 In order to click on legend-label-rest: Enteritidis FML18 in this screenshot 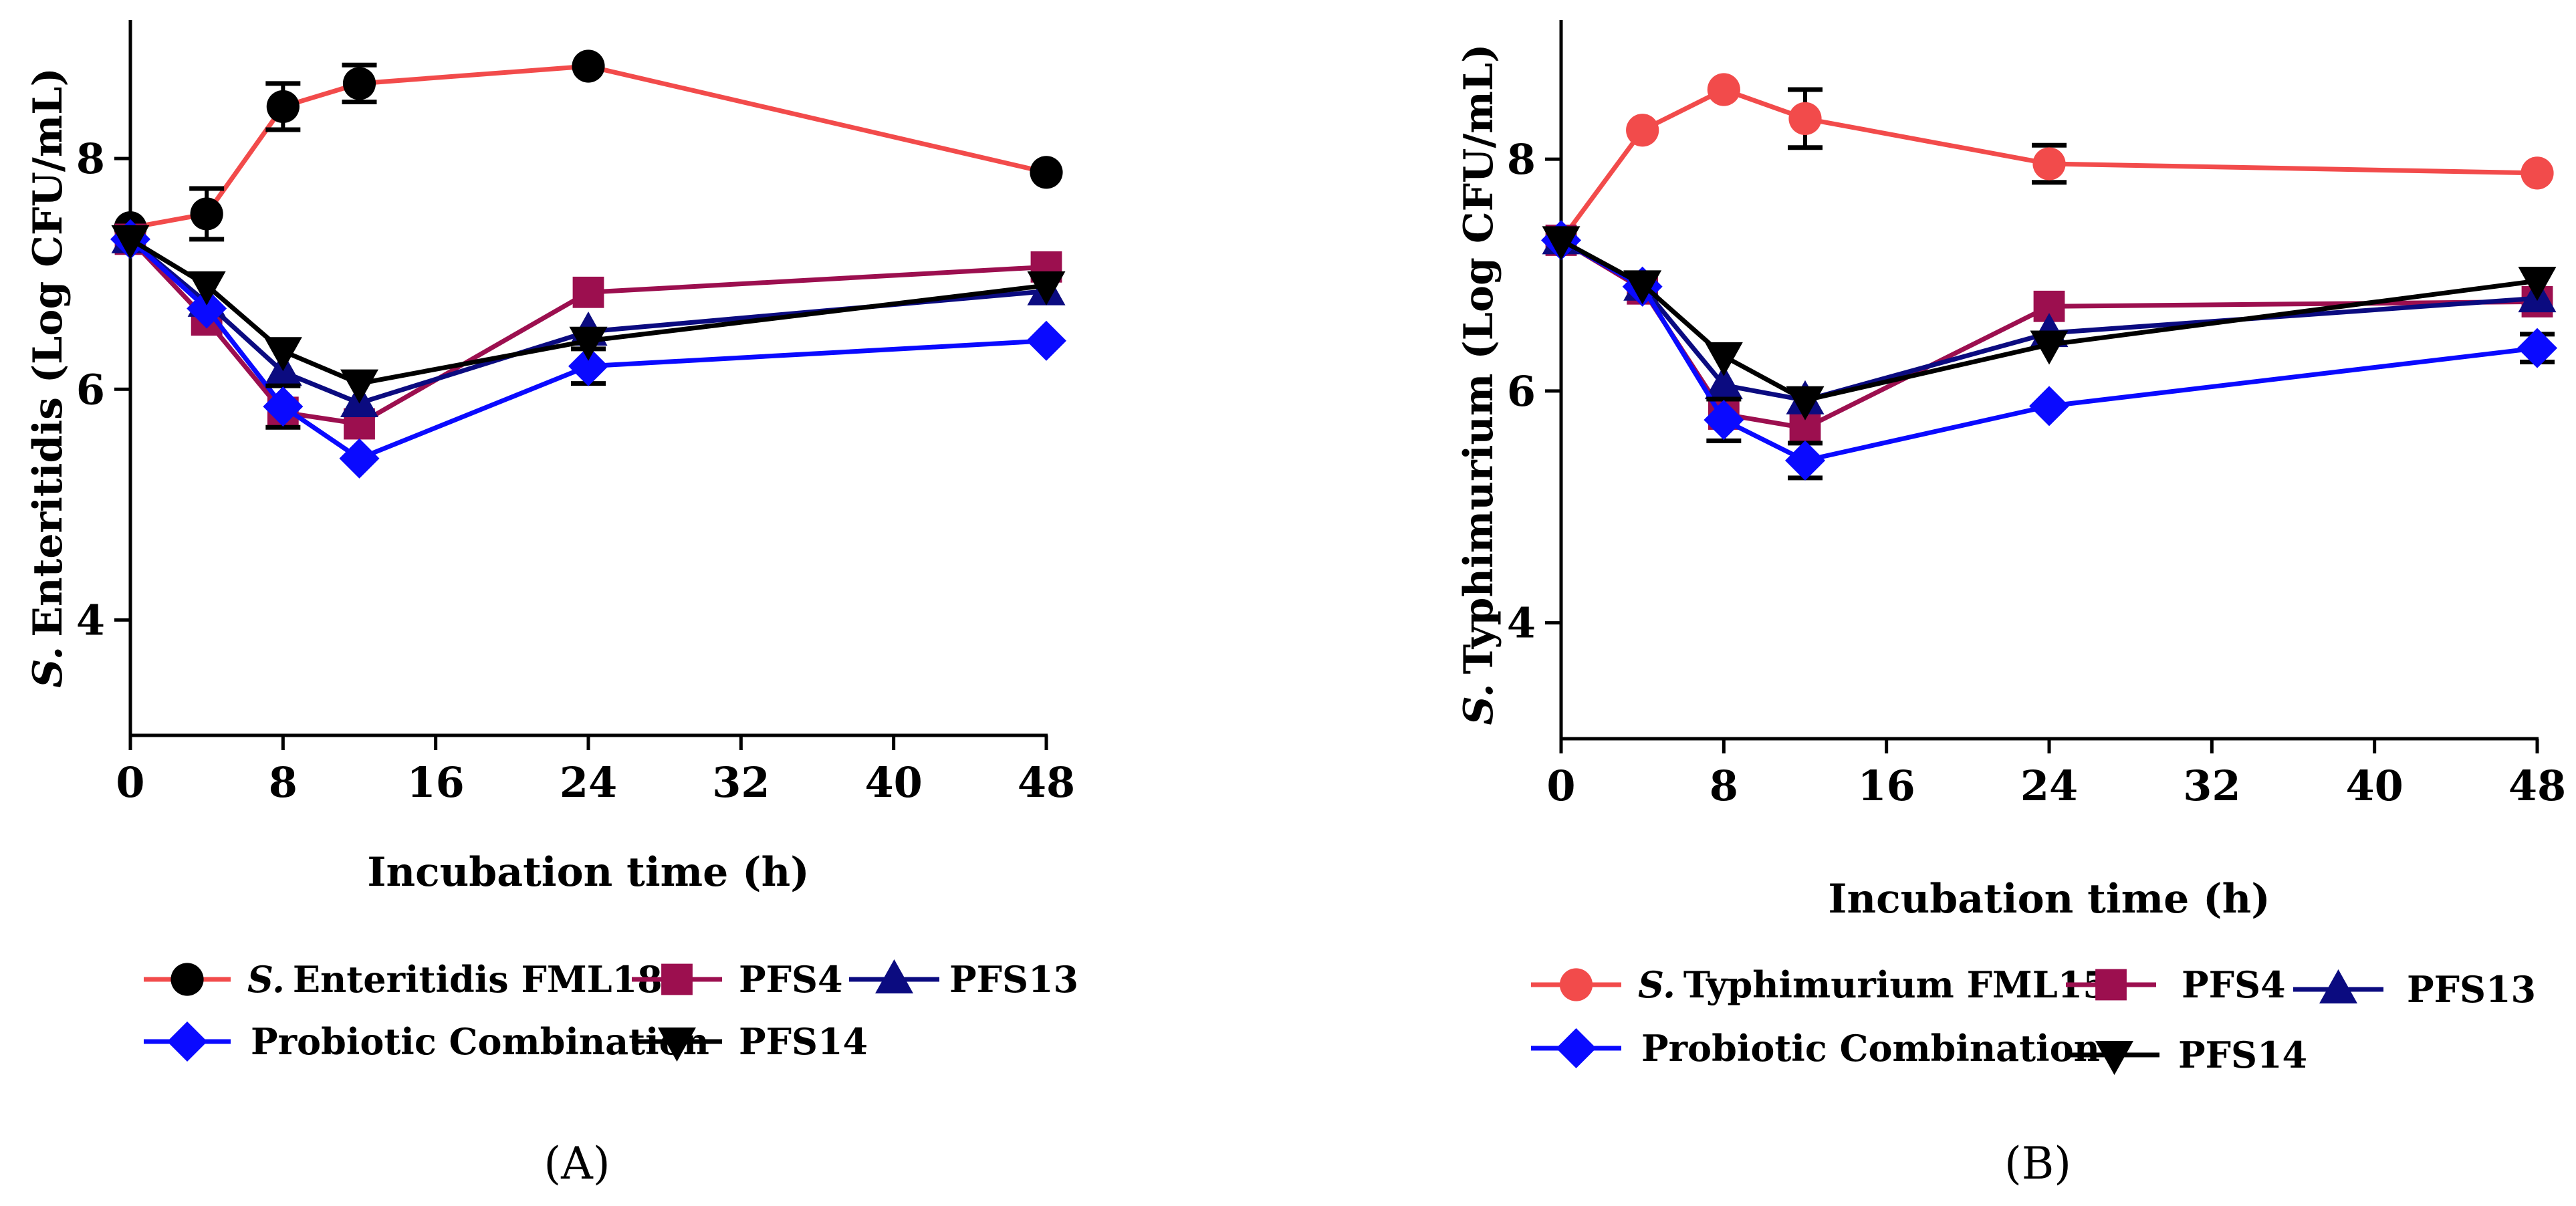, I will do `click(478, 979)`.